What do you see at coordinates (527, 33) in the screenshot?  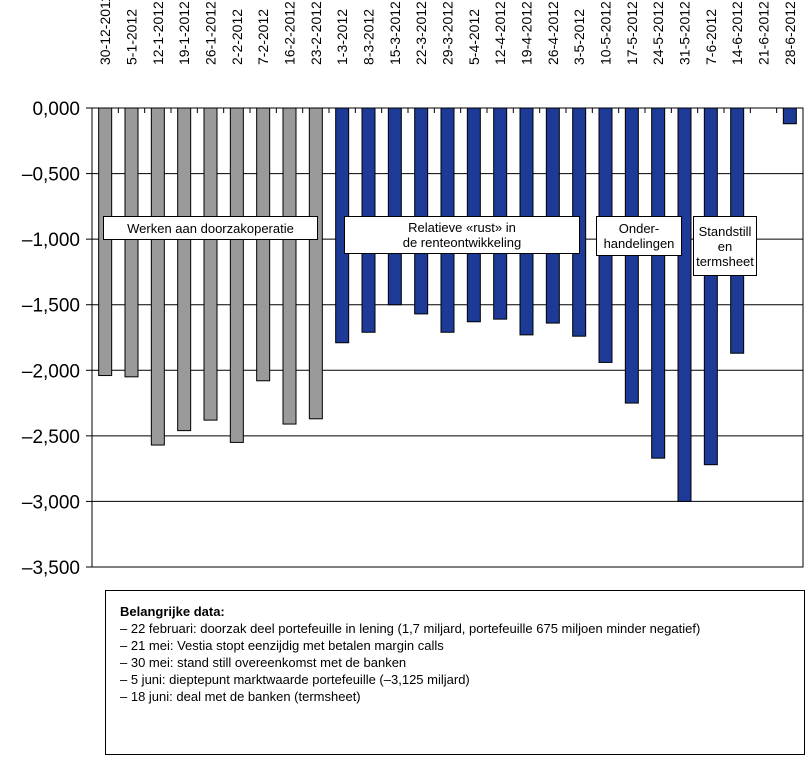 I see `x-tick-label: 19-4-2012` at bounding box center [527, 33].